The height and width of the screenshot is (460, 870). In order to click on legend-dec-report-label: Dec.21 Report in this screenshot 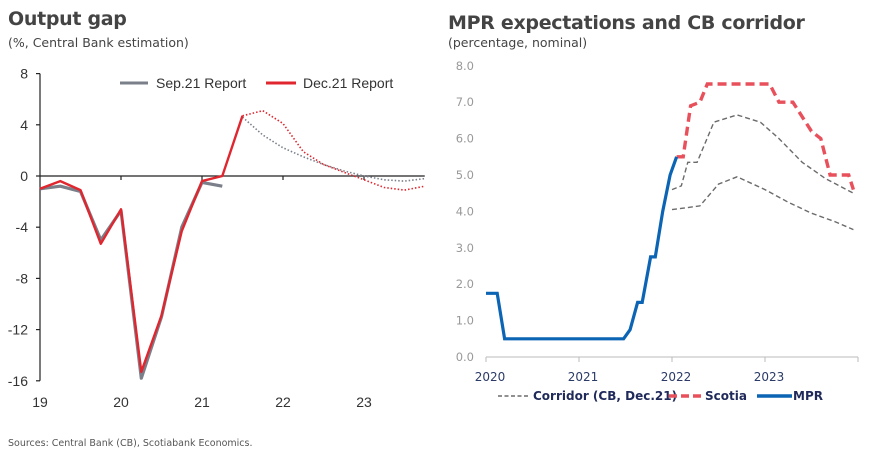, I will do `click(348, 83)`.